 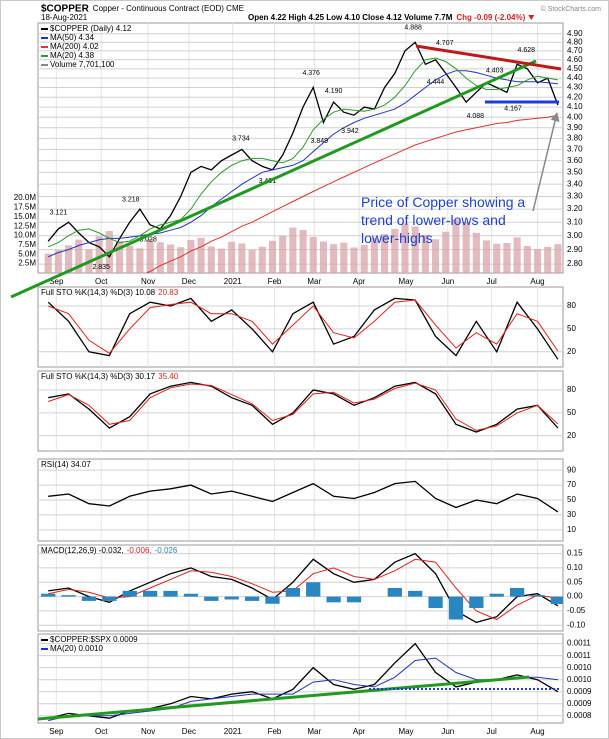 What do you see at coordinates (571, 435) in the screenshot?
I see `y-tick-label: 20` at bounding box center [571, 435].